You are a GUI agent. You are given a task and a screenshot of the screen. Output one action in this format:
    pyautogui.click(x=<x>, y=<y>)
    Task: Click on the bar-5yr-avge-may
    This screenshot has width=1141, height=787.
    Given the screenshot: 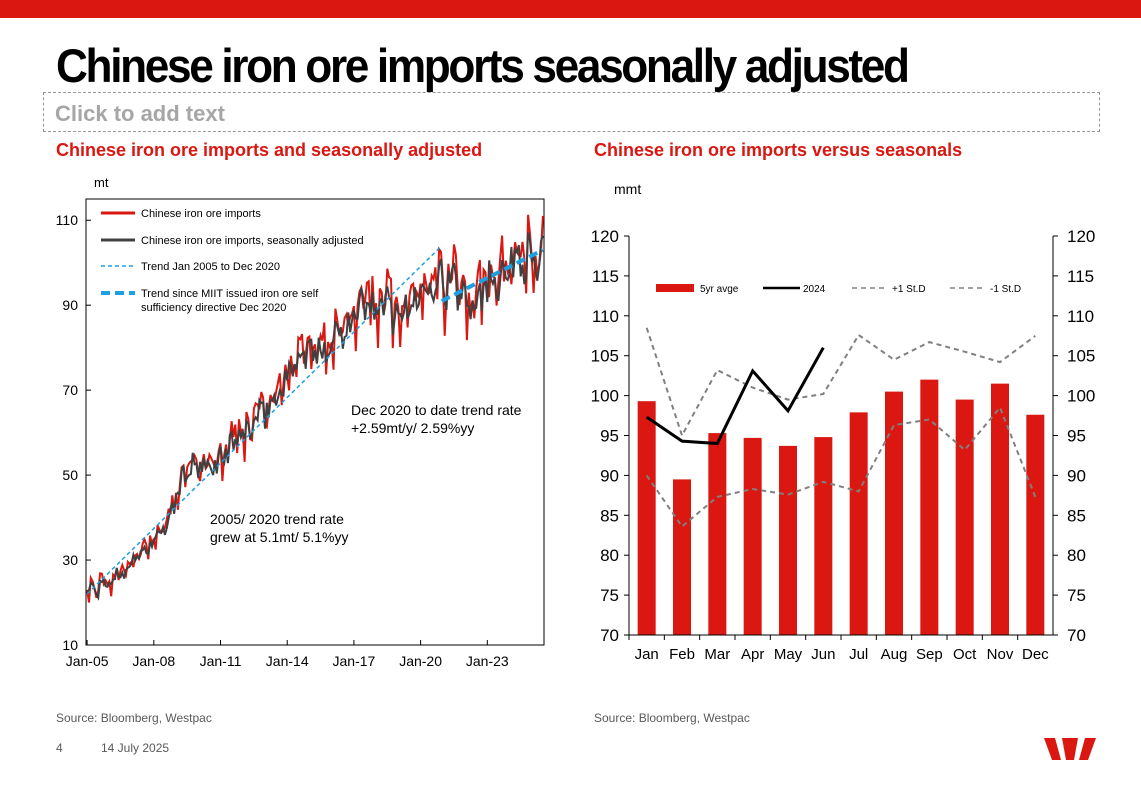 What is the action you would take?
    pyautogui.click(x=788, y=540)
    